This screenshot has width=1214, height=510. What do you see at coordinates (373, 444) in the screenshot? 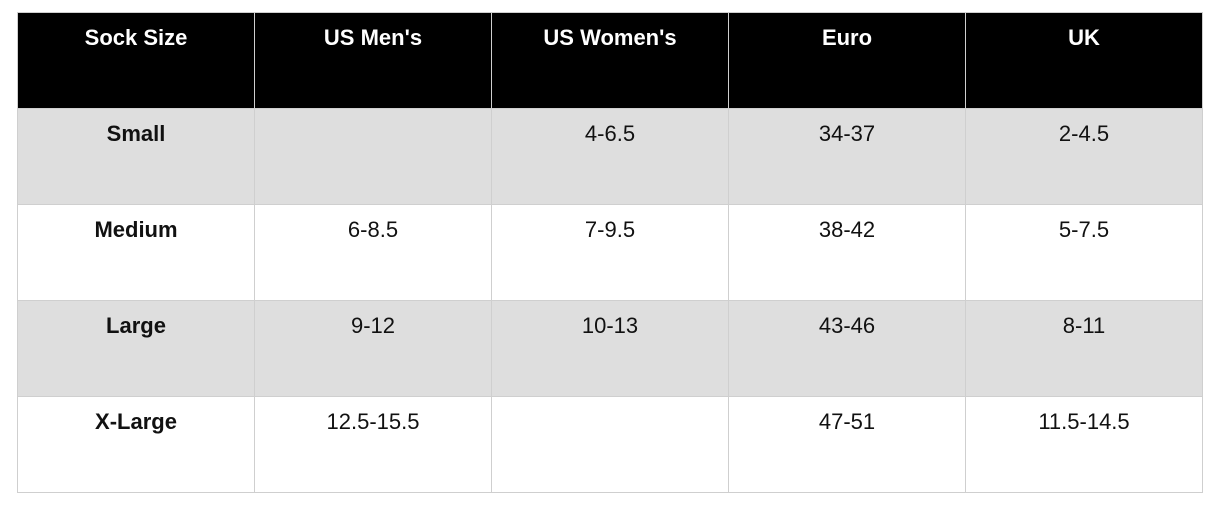
I see `table-cell: 12.5-15.5` at bounding box center [373, 444].